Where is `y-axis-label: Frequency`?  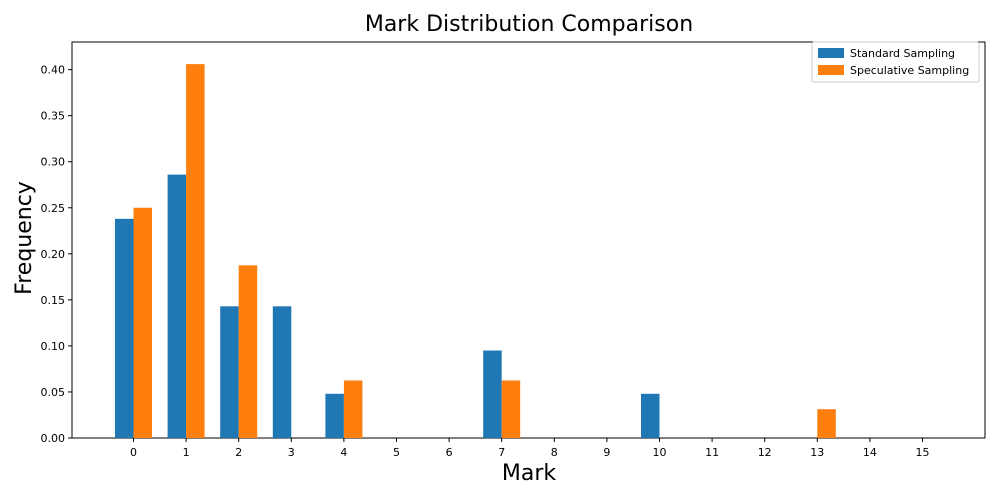 y-axis-label: Frequency is located at coordinates (24, 238).